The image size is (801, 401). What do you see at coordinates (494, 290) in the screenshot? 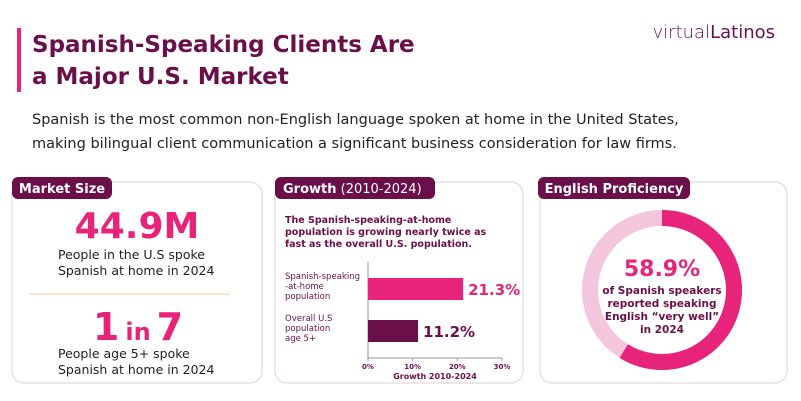
I see `value-label: 21.3%` at bounding box center [494, 290].